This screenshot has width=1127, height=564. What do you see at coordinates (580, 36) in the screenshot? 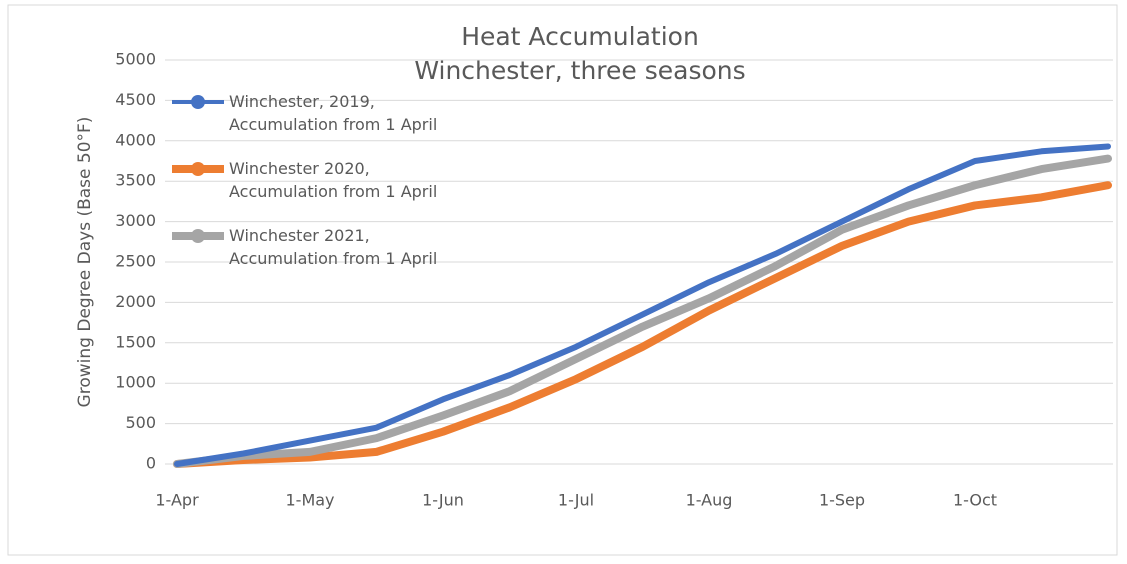
I see `chart-title: Heat Accumulation` at bounding box center [580, 36].